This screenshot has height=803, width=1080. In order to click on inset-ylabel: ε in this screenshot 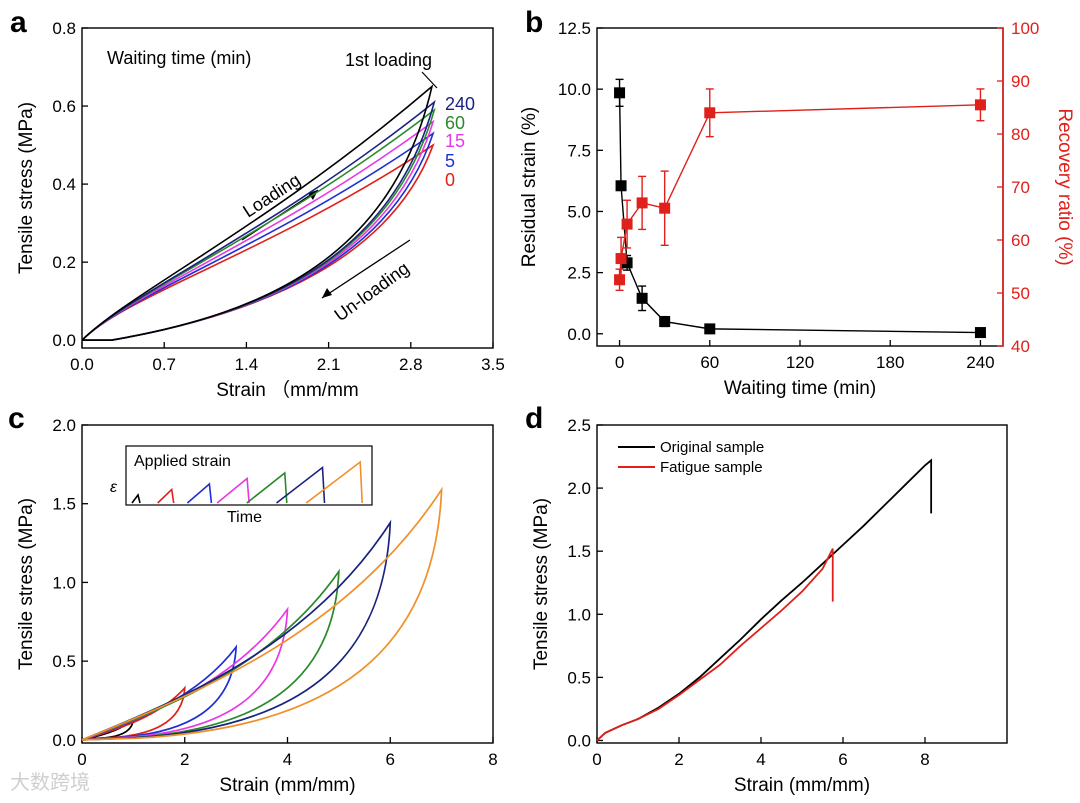, I will do `click(114, 487)`.